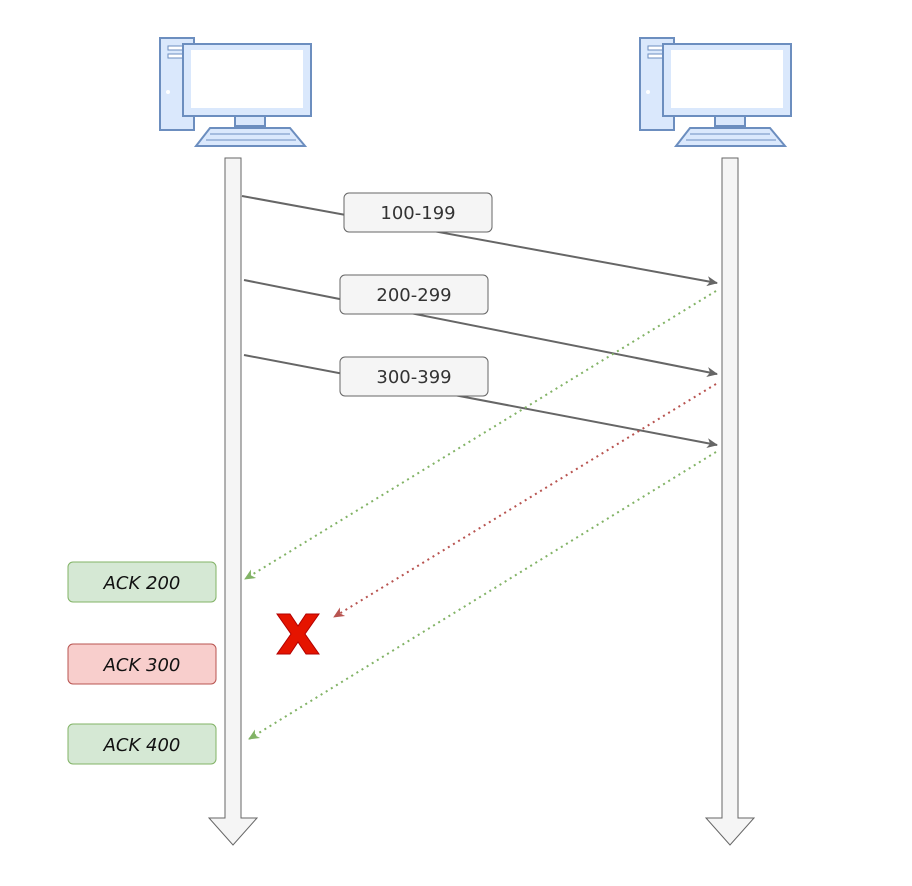 The width and height of the screenshot is (912, 886). What do you see at coordinates (233, 501) in the screenshot?
I see `sender-timeline` at bounding box center [233, 501].